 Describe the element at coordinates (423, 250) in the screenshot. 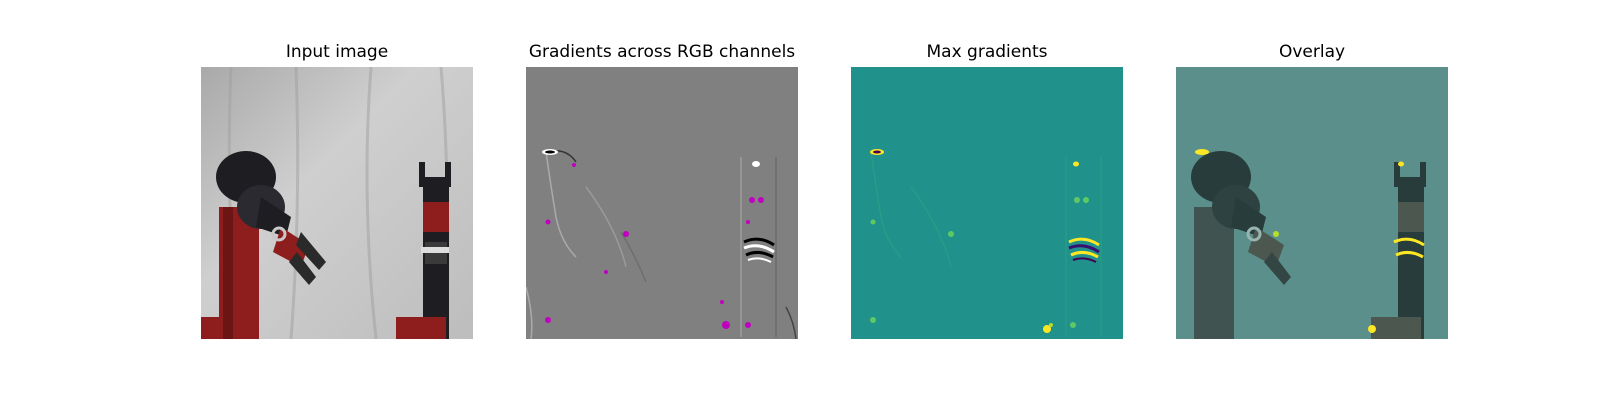

I see `right-robot-arm` at that location.